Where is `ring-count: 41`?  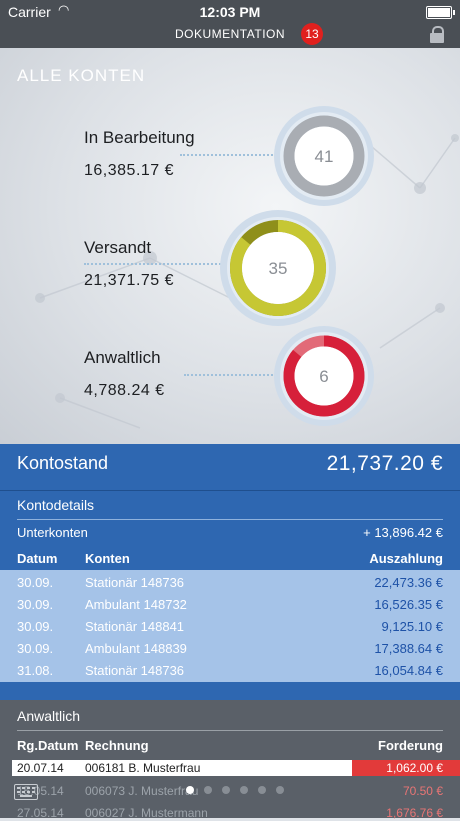
ring-count: 41 is located at coordinates (324, 156).